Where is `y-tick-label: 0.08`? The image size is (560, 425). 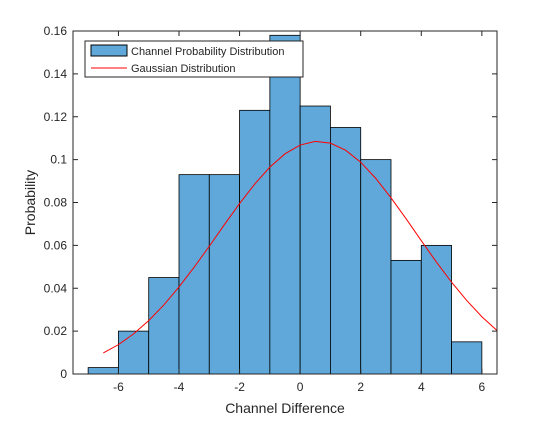 y-tick-label: 0.08 is located at coordinates (56, 203).